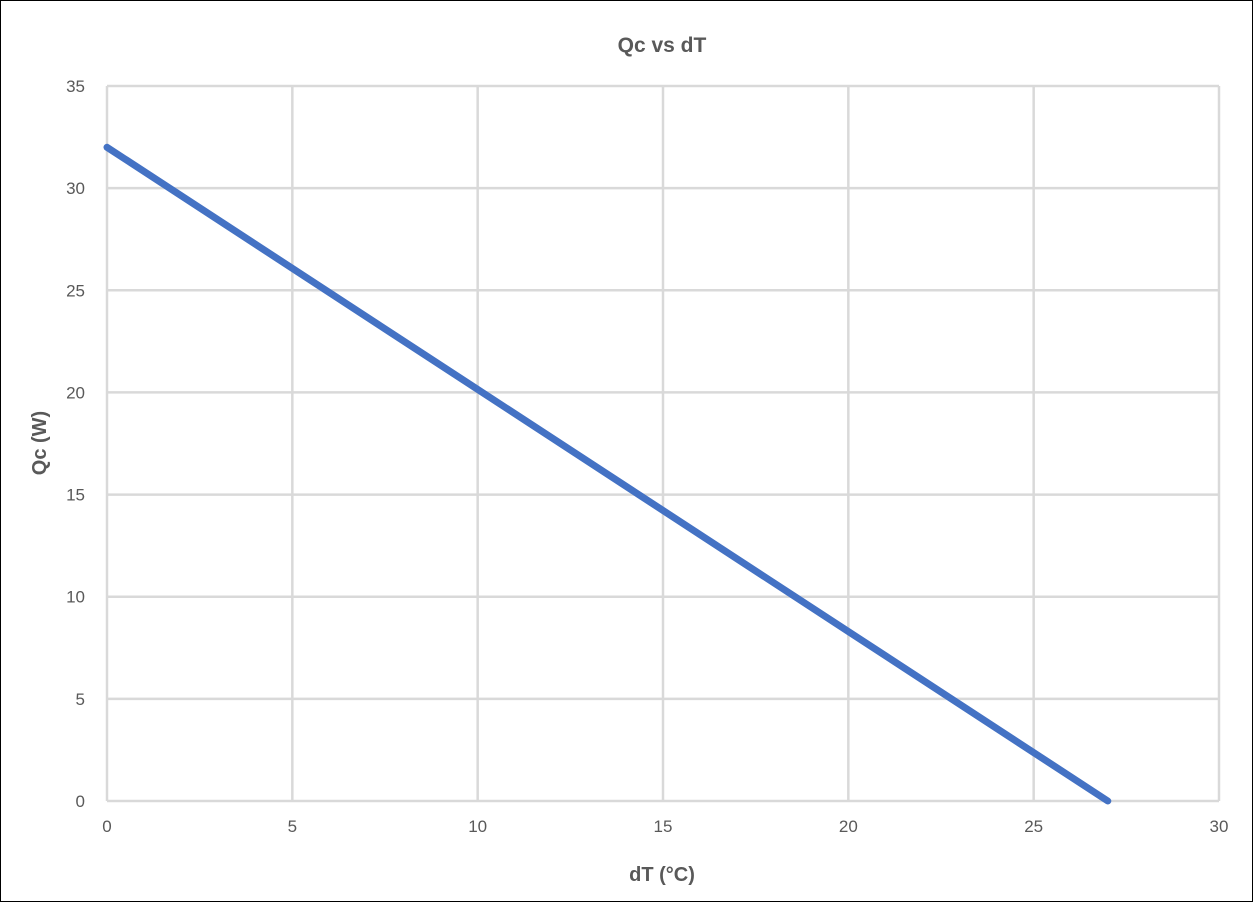 This screenshot has height=903, width=1253. What do you see at coordinates (1219, 826) in the screenshot?
I see `x-tick-label: 30` at bounding box center [1219, 826].